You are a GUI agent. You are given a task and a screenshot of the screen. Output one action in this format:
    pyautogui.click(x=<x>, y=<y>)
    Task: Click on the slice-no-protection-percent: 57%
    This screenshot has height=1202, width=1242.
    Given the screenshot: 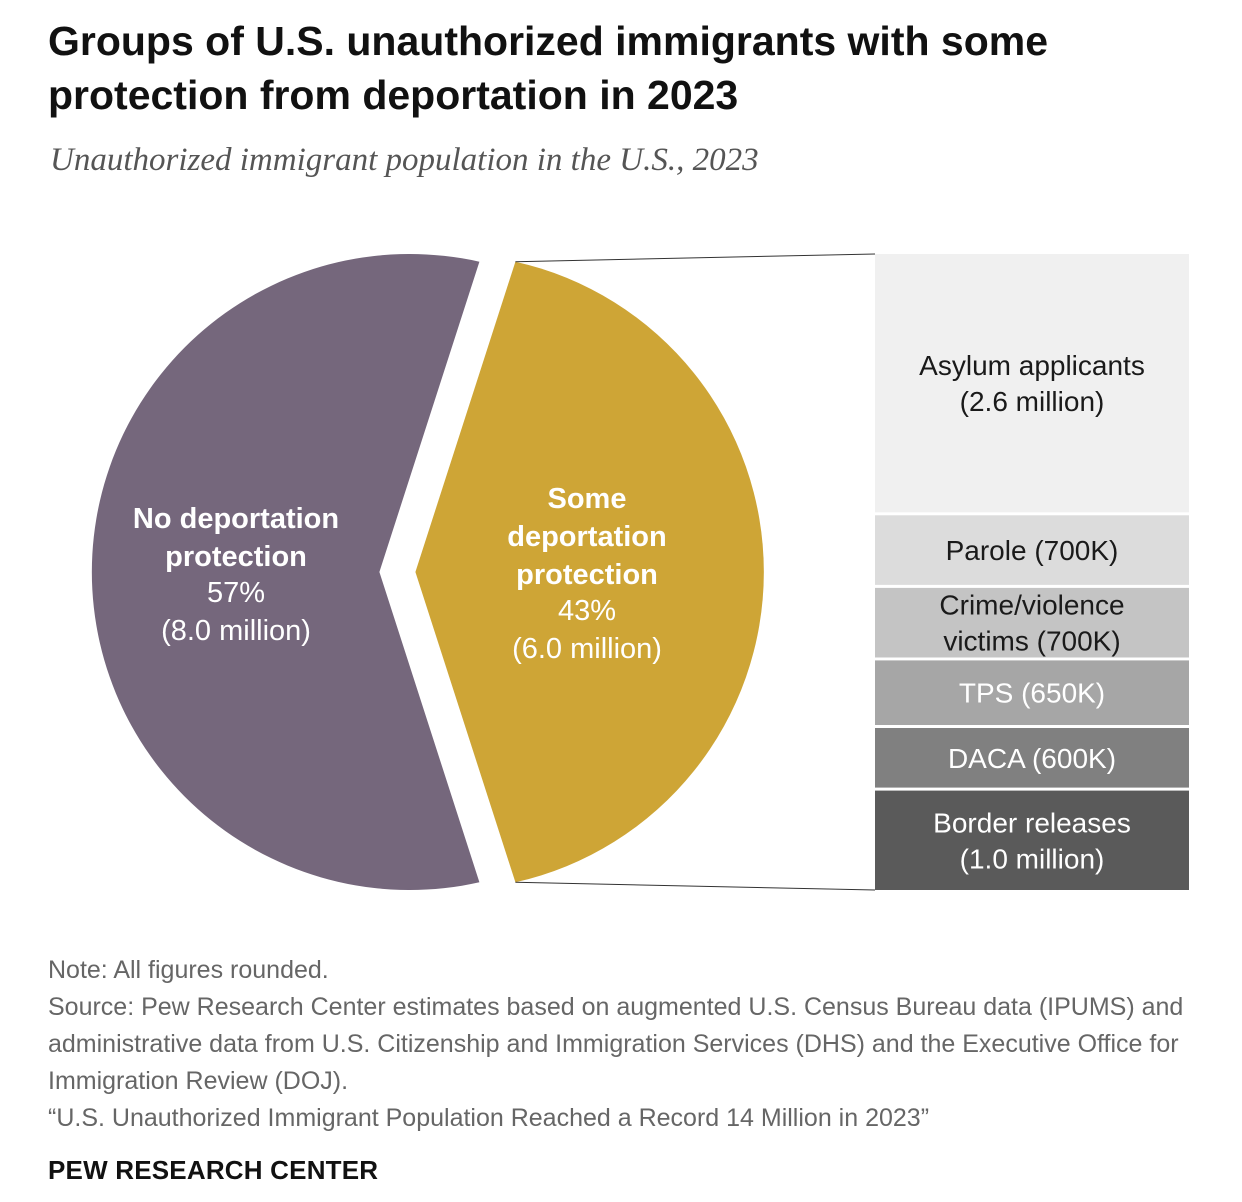 What is the action you would take?
    pyautogui.click(x=236, y=593)
    